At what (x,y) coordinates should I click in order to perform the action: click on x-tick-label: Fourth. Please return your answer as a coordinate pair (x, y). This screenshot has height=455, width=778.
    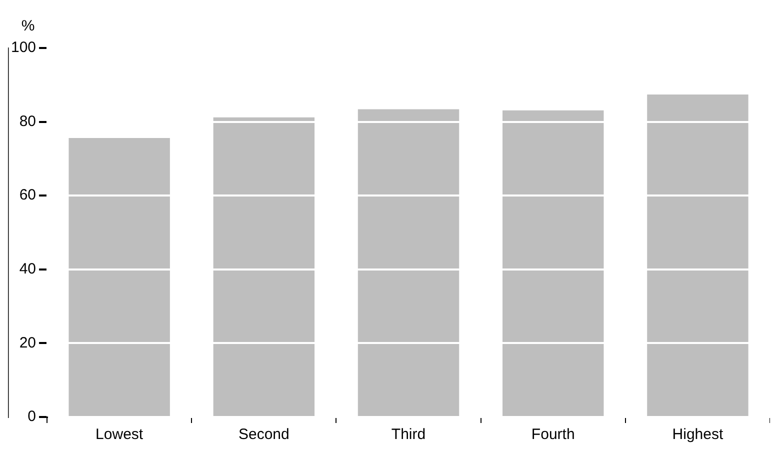
    Looking at the image, I should click on (553, 435).